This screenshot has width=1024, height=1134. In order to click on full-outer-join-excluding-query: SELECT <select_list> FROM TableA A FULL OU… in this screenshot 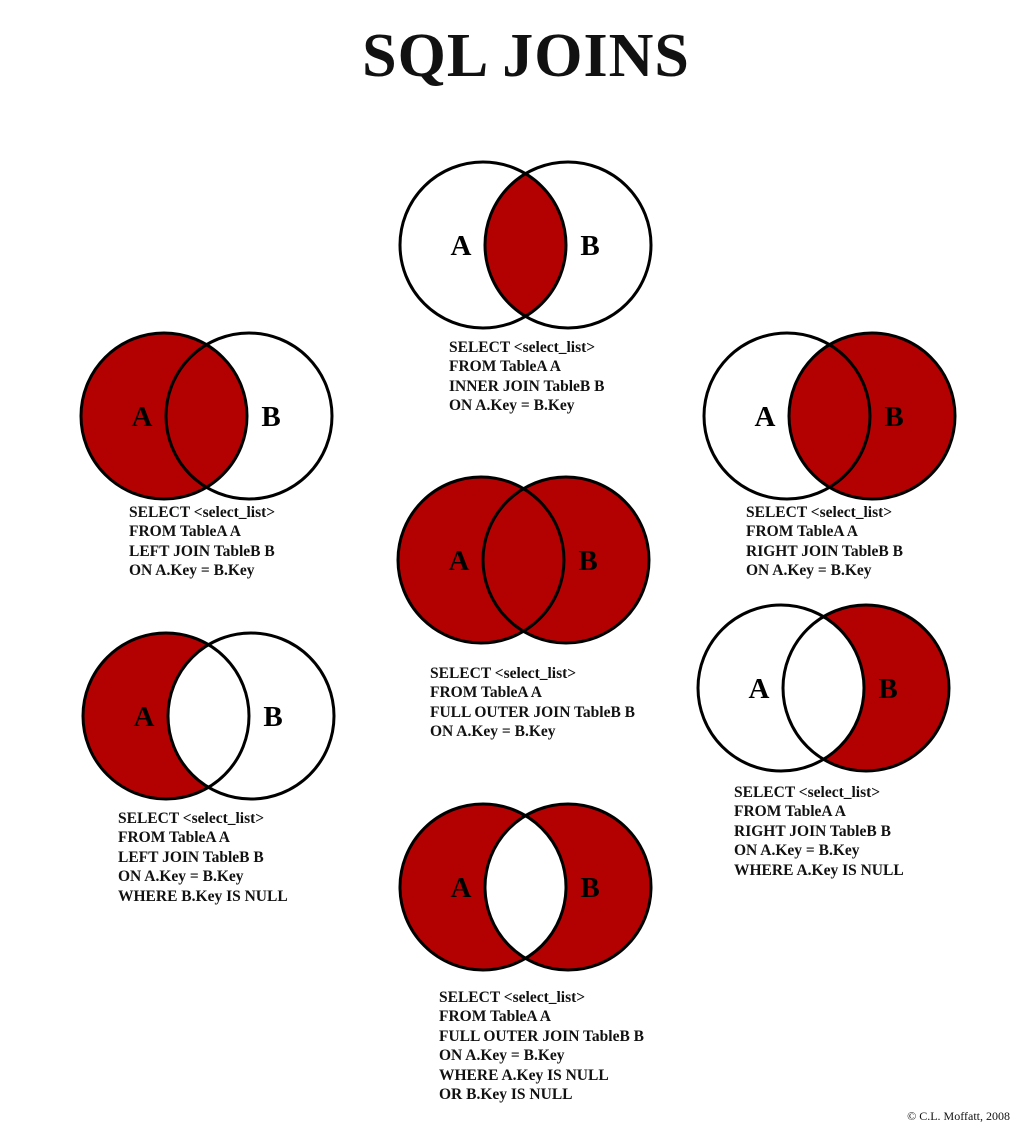, I will do `click(541, 1046)`.